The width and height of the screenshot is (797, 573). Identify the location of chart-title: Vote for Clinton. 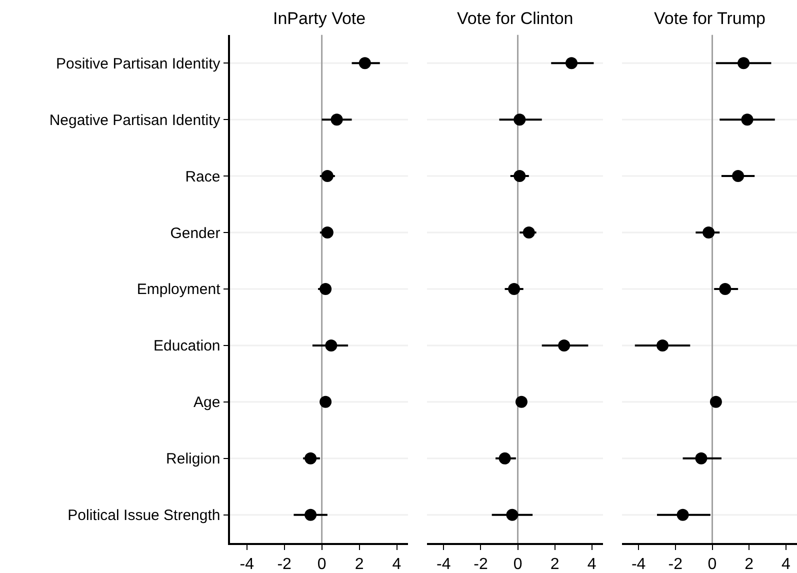
(515, 18).